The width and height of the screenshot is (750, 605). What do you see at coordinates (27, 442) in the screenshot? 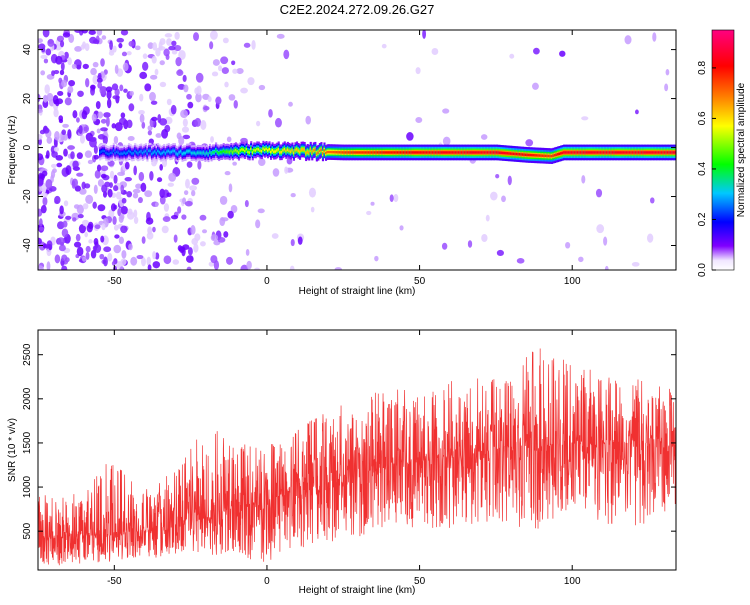
I see `snr-y-tick-label: 1500` at bounding box center [27, 442].